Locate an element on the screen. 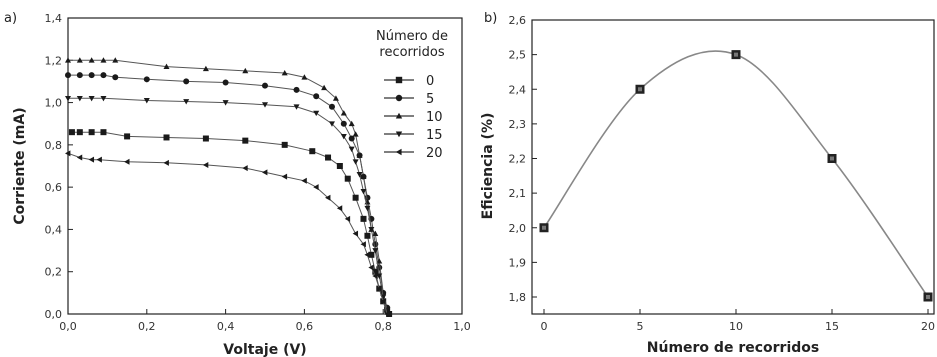 The height and width of the screenshot is (357, 937). legend-label-15: 15 is located at coordinates (434, 135).